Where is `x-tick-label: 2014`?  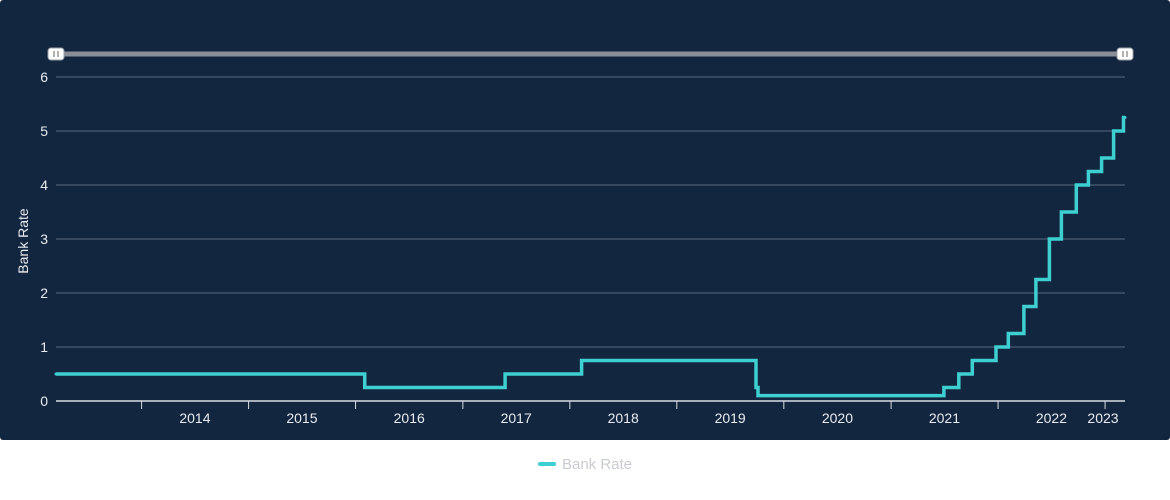 x-tick-label: 2014 is located at coordinates (194, 418).